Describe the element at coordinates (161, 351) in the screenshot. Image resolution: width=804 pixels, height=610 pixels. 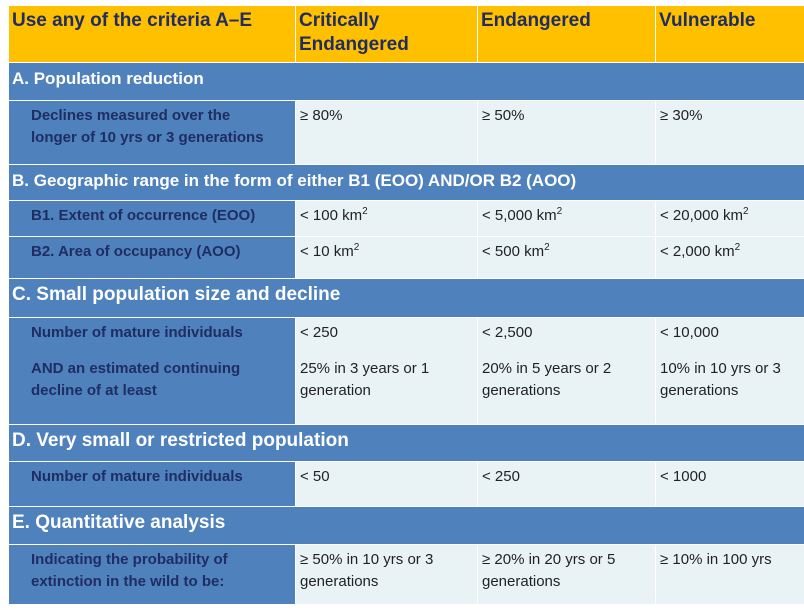
I see `section-c-spacer` at that location.